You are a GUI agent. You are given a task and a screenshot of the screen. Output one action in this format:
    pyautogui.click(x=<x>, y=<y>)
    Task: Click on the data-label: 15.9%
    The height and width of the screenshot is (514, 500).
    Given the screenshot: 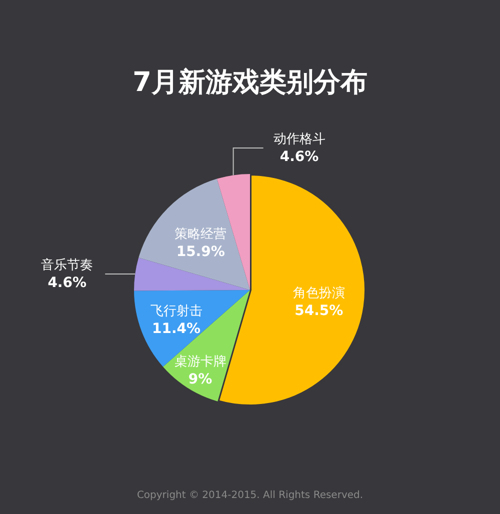 What is the action you would take?
    pyautogui.click(x=200, y=252)
    